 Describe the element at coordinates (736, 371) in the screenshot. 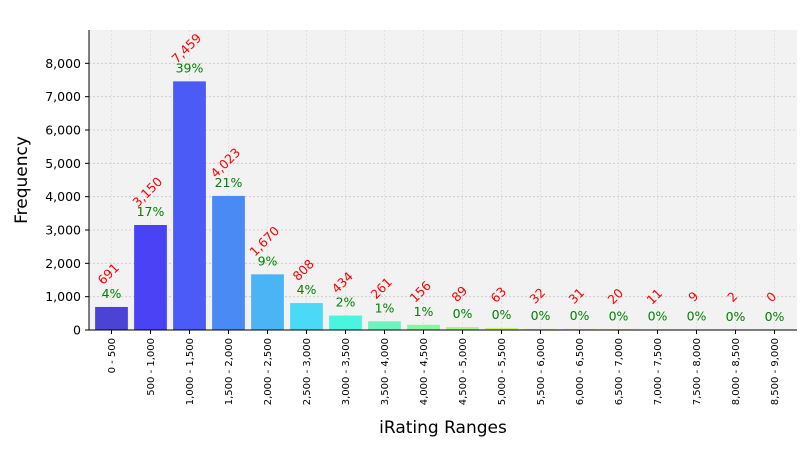

I see `x-tick-label: 8,000 - 8,500` at that location.